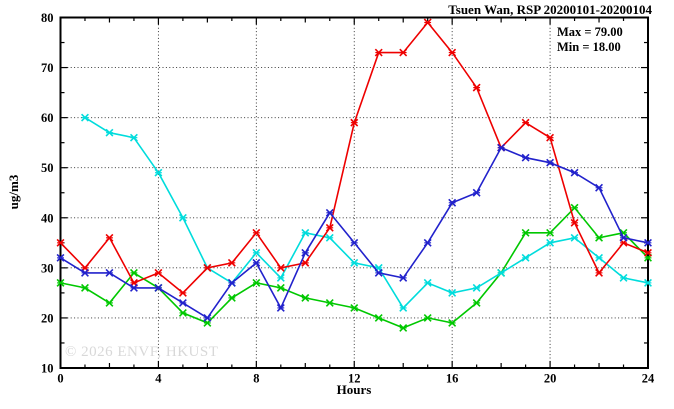 The height and width of the screenshot is (409, 674). I want to click on min-value-label: Min = 18.00, so click(589, 47).